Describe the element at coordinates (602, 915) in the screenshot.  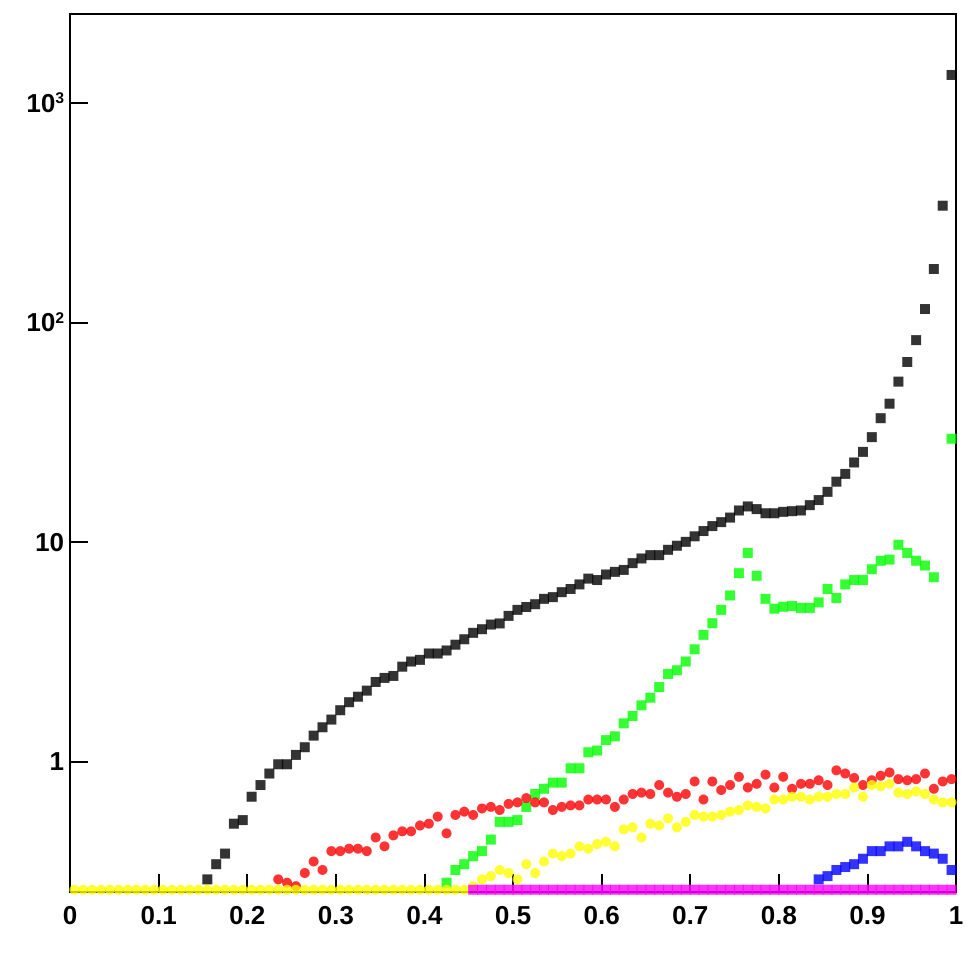
I see `x-tick-label: 0.6` at that location.